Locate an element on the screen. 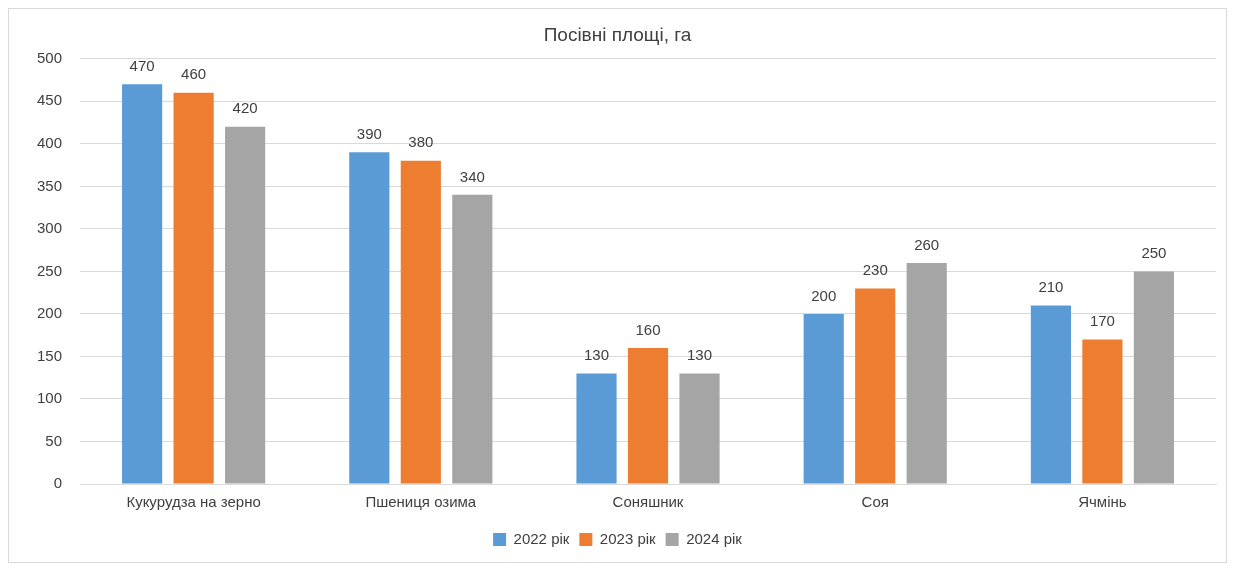 The height and width of the screenshot is (571, 1235). data-label: 260 is located at coordinates (927, 244).